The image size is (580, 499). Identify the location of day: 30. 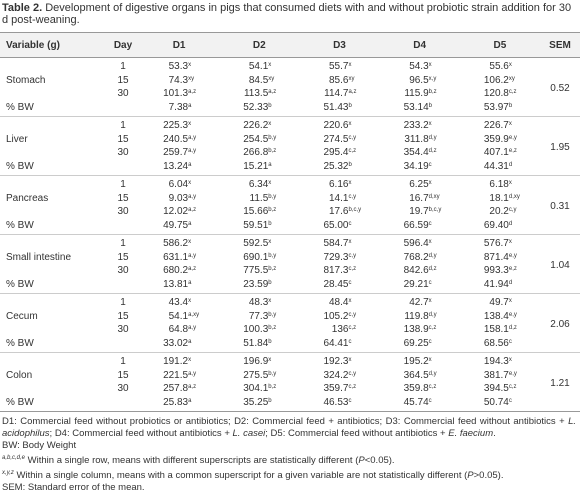
(123, 330).